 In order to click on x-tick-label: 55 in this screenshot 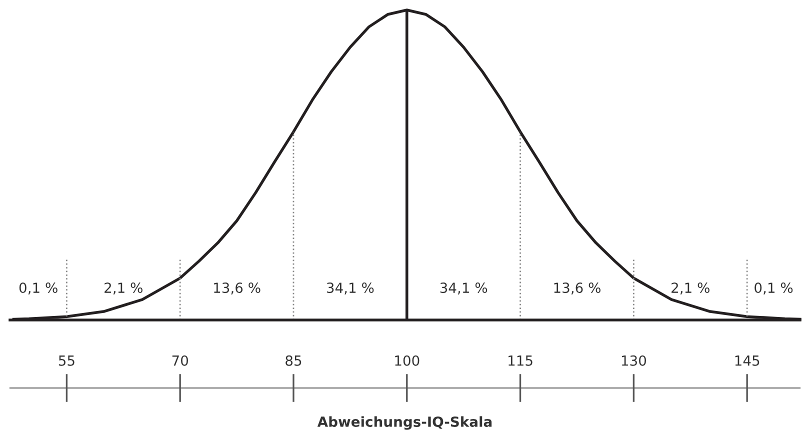, I will do `click(66, 361)`.